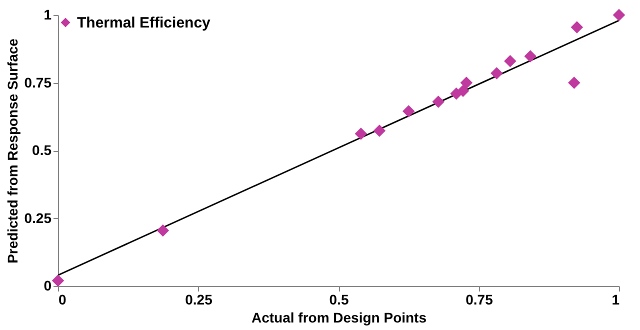  What do you see at coordinates (38, 82) in the screenshot?
I see `y-tick-label: 0.75` at bounding box center [38, 82].